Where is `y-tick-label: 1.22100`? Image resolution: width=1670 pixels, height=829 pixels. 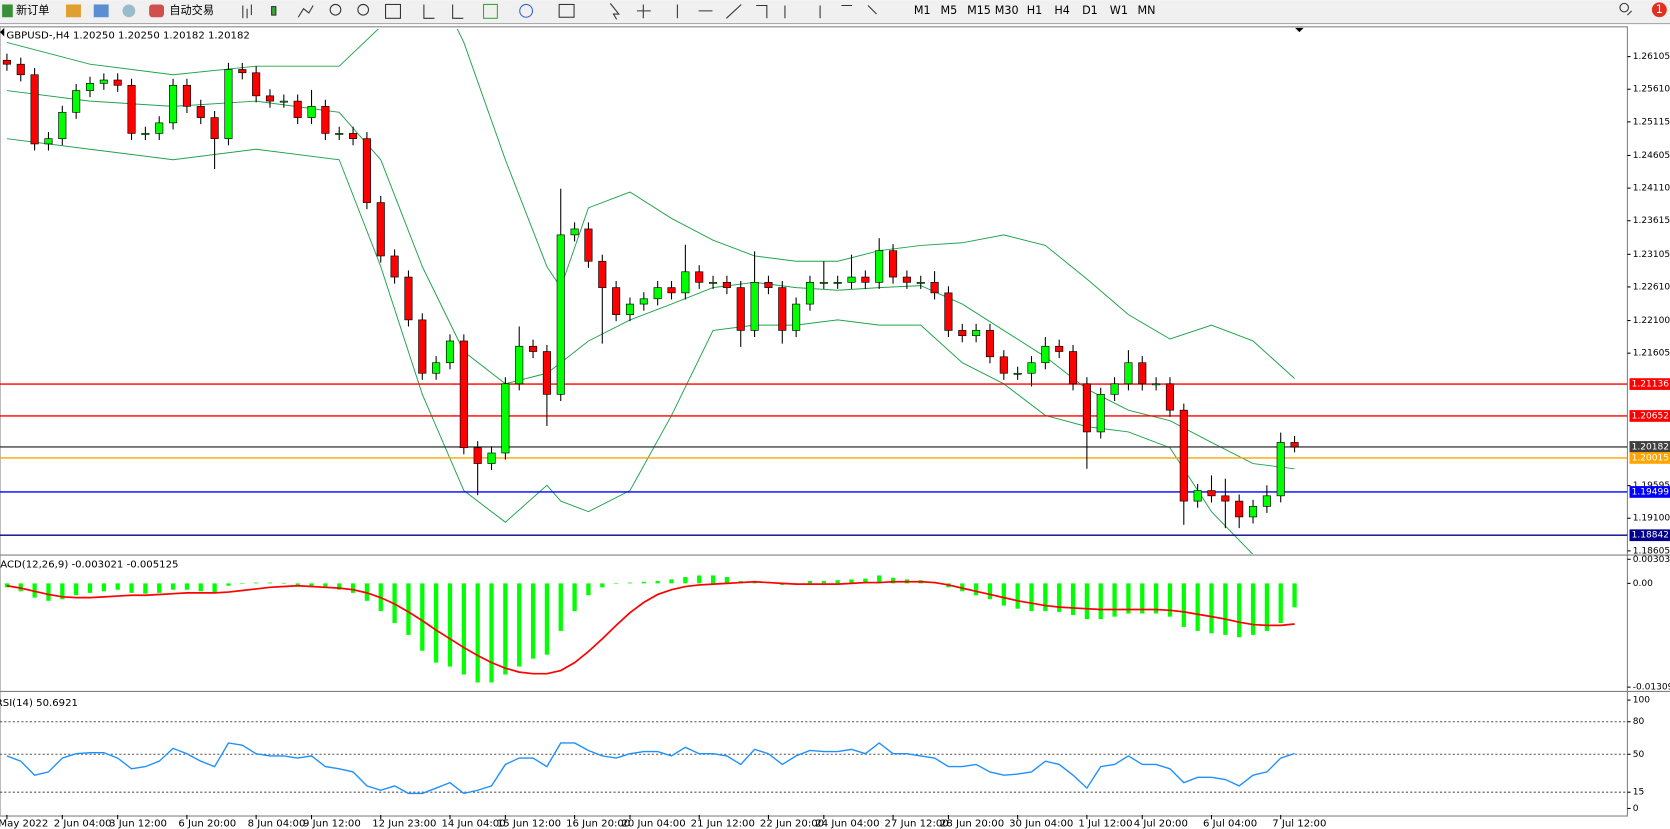 y-tick-label: 1.22100 is located at coordinates (1651, 321).